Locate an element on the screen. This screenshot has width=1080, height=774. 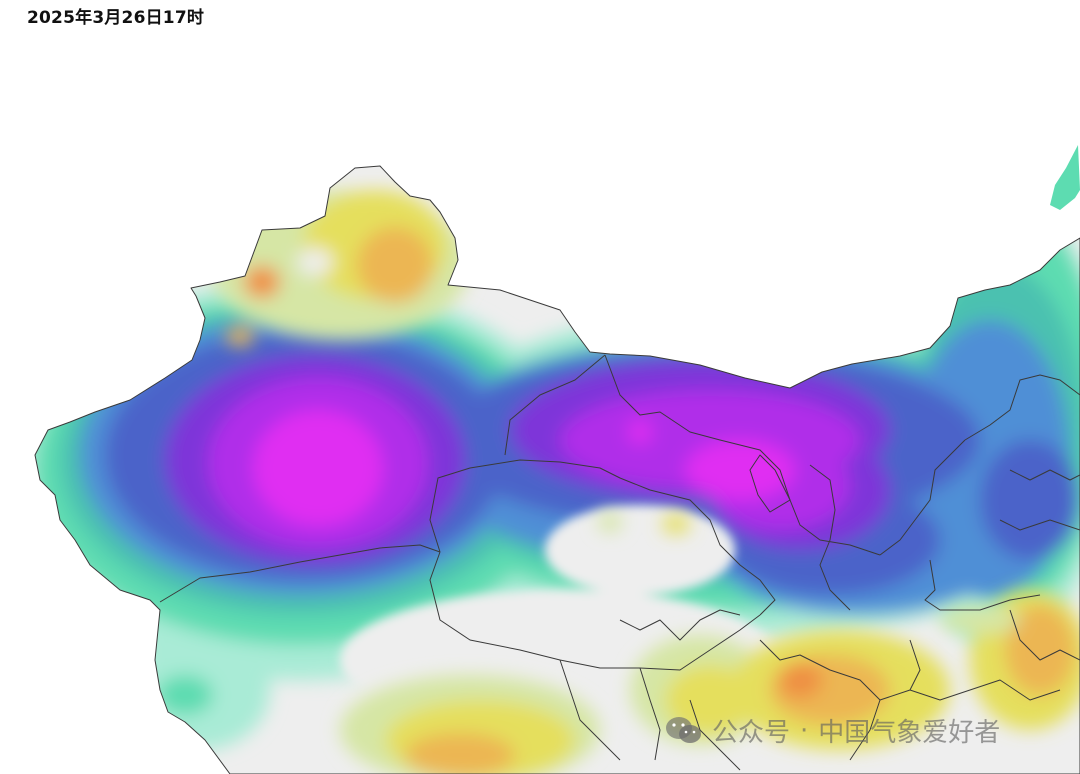
map-timestamp: 2025年3月26日17时 is located at coordinates (116, 18).